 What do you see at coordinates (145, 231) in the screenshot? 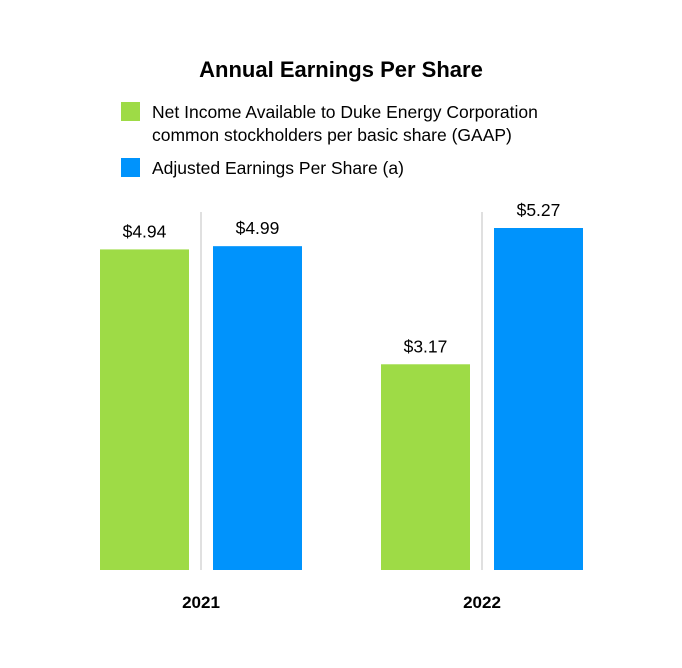
I see `data-label-gaap-2021: $4.94` at bounding box center [145, 231].